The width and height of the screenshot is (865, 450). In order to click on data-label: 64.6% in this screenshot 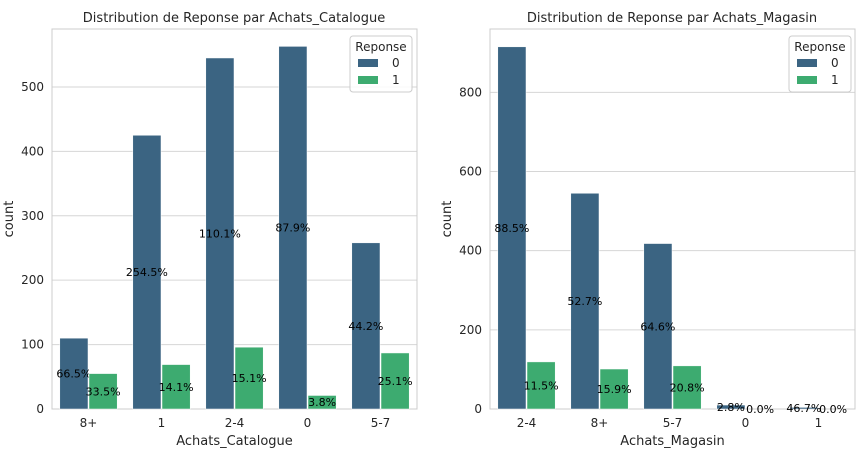, I will do `click(657, 326)`.